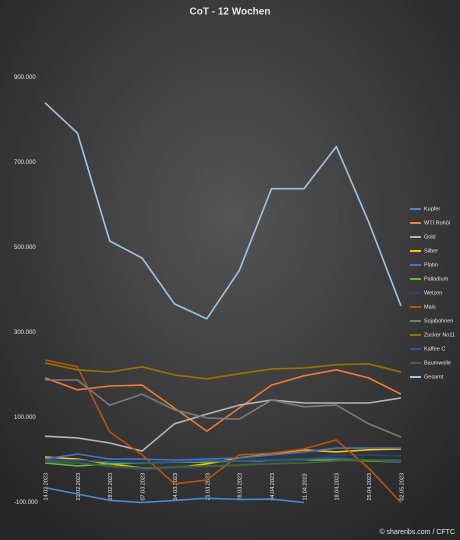 Image resolution: width=460 pixels, height=540 pixels. Describe the element at coordinates (25, 163) in the screenshot. I see `y-tick-label: 700.000` at that location.